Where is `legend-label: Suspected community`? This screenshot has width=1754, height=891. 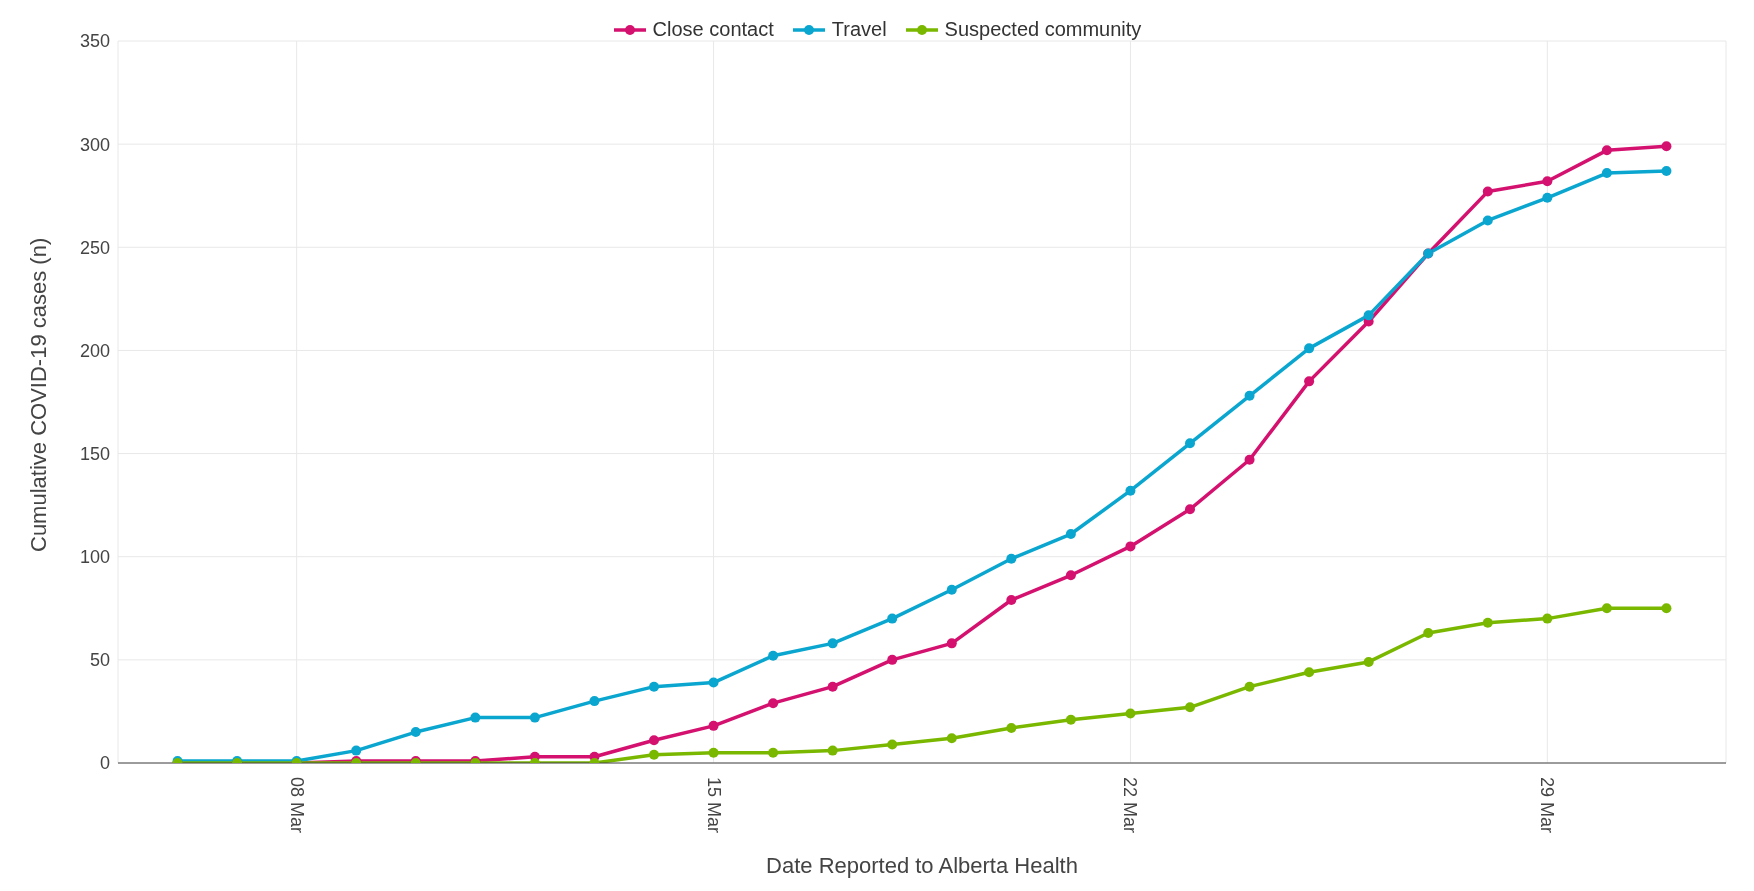
legend-label: Suspected community is located at coordinates (1043, 29).